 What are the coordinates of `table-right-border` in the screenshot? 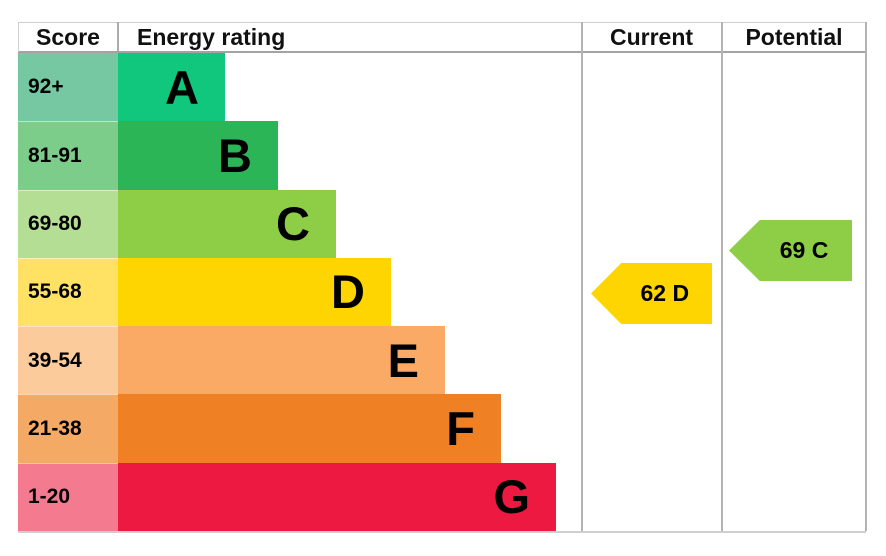 It's located at (866, 276).